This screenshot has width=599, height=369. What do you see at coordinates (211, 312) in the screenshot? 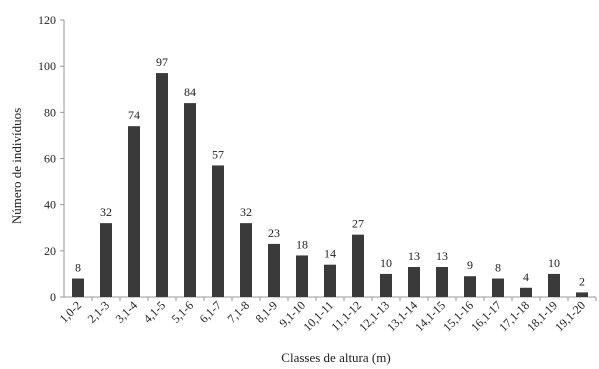
I see `x-tick-label: 6,1-7` at bounding box center [211, 312].